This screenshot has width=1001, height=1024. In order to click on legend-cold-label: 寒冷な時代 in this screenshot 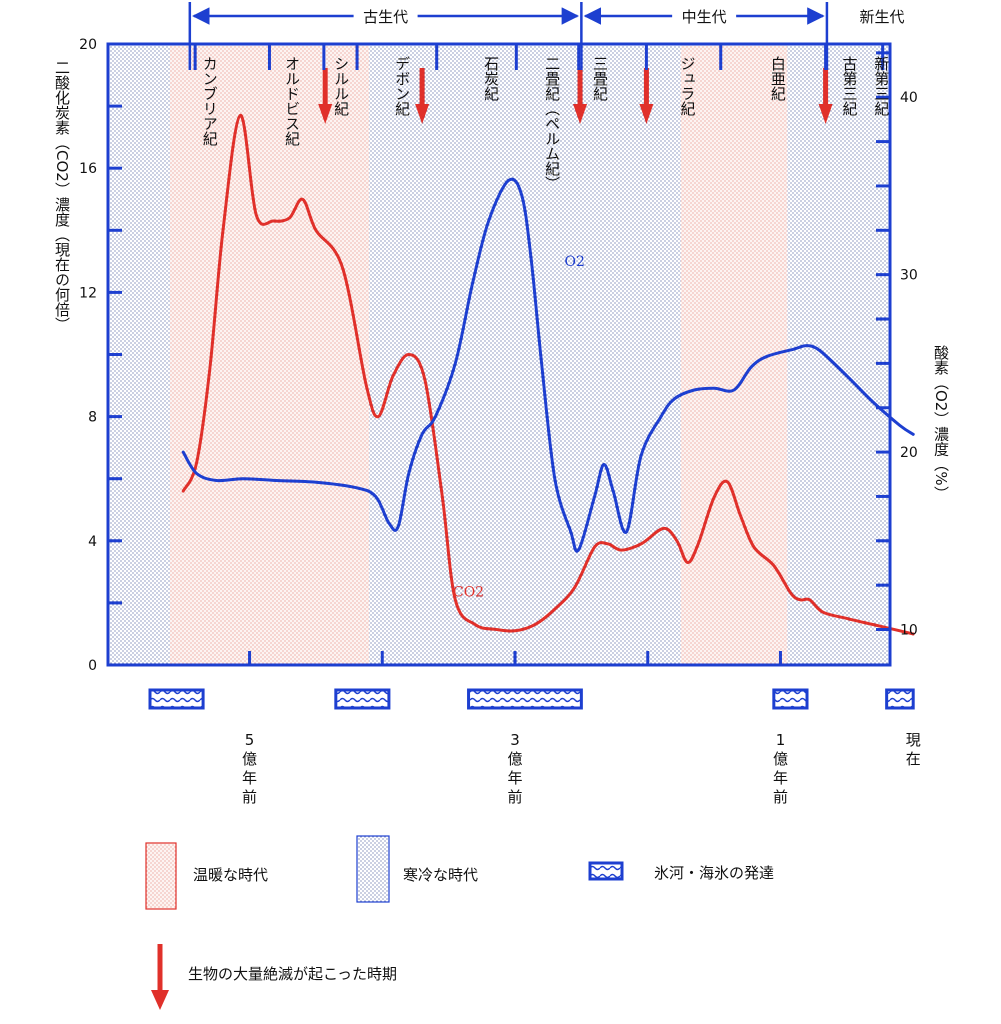, I will do `click(441, 875)`.